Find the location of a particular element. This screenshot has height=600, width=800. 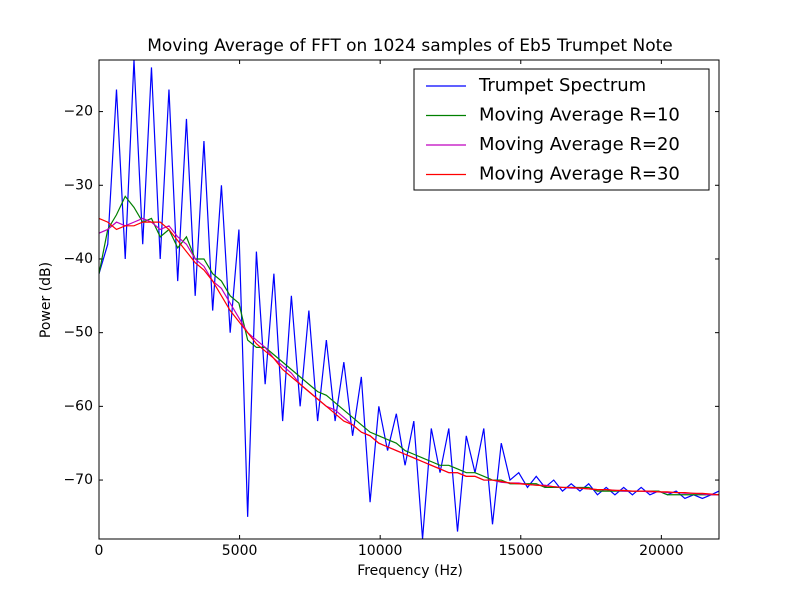

x-tick-label: 0 is located at coordinates (99, 551).